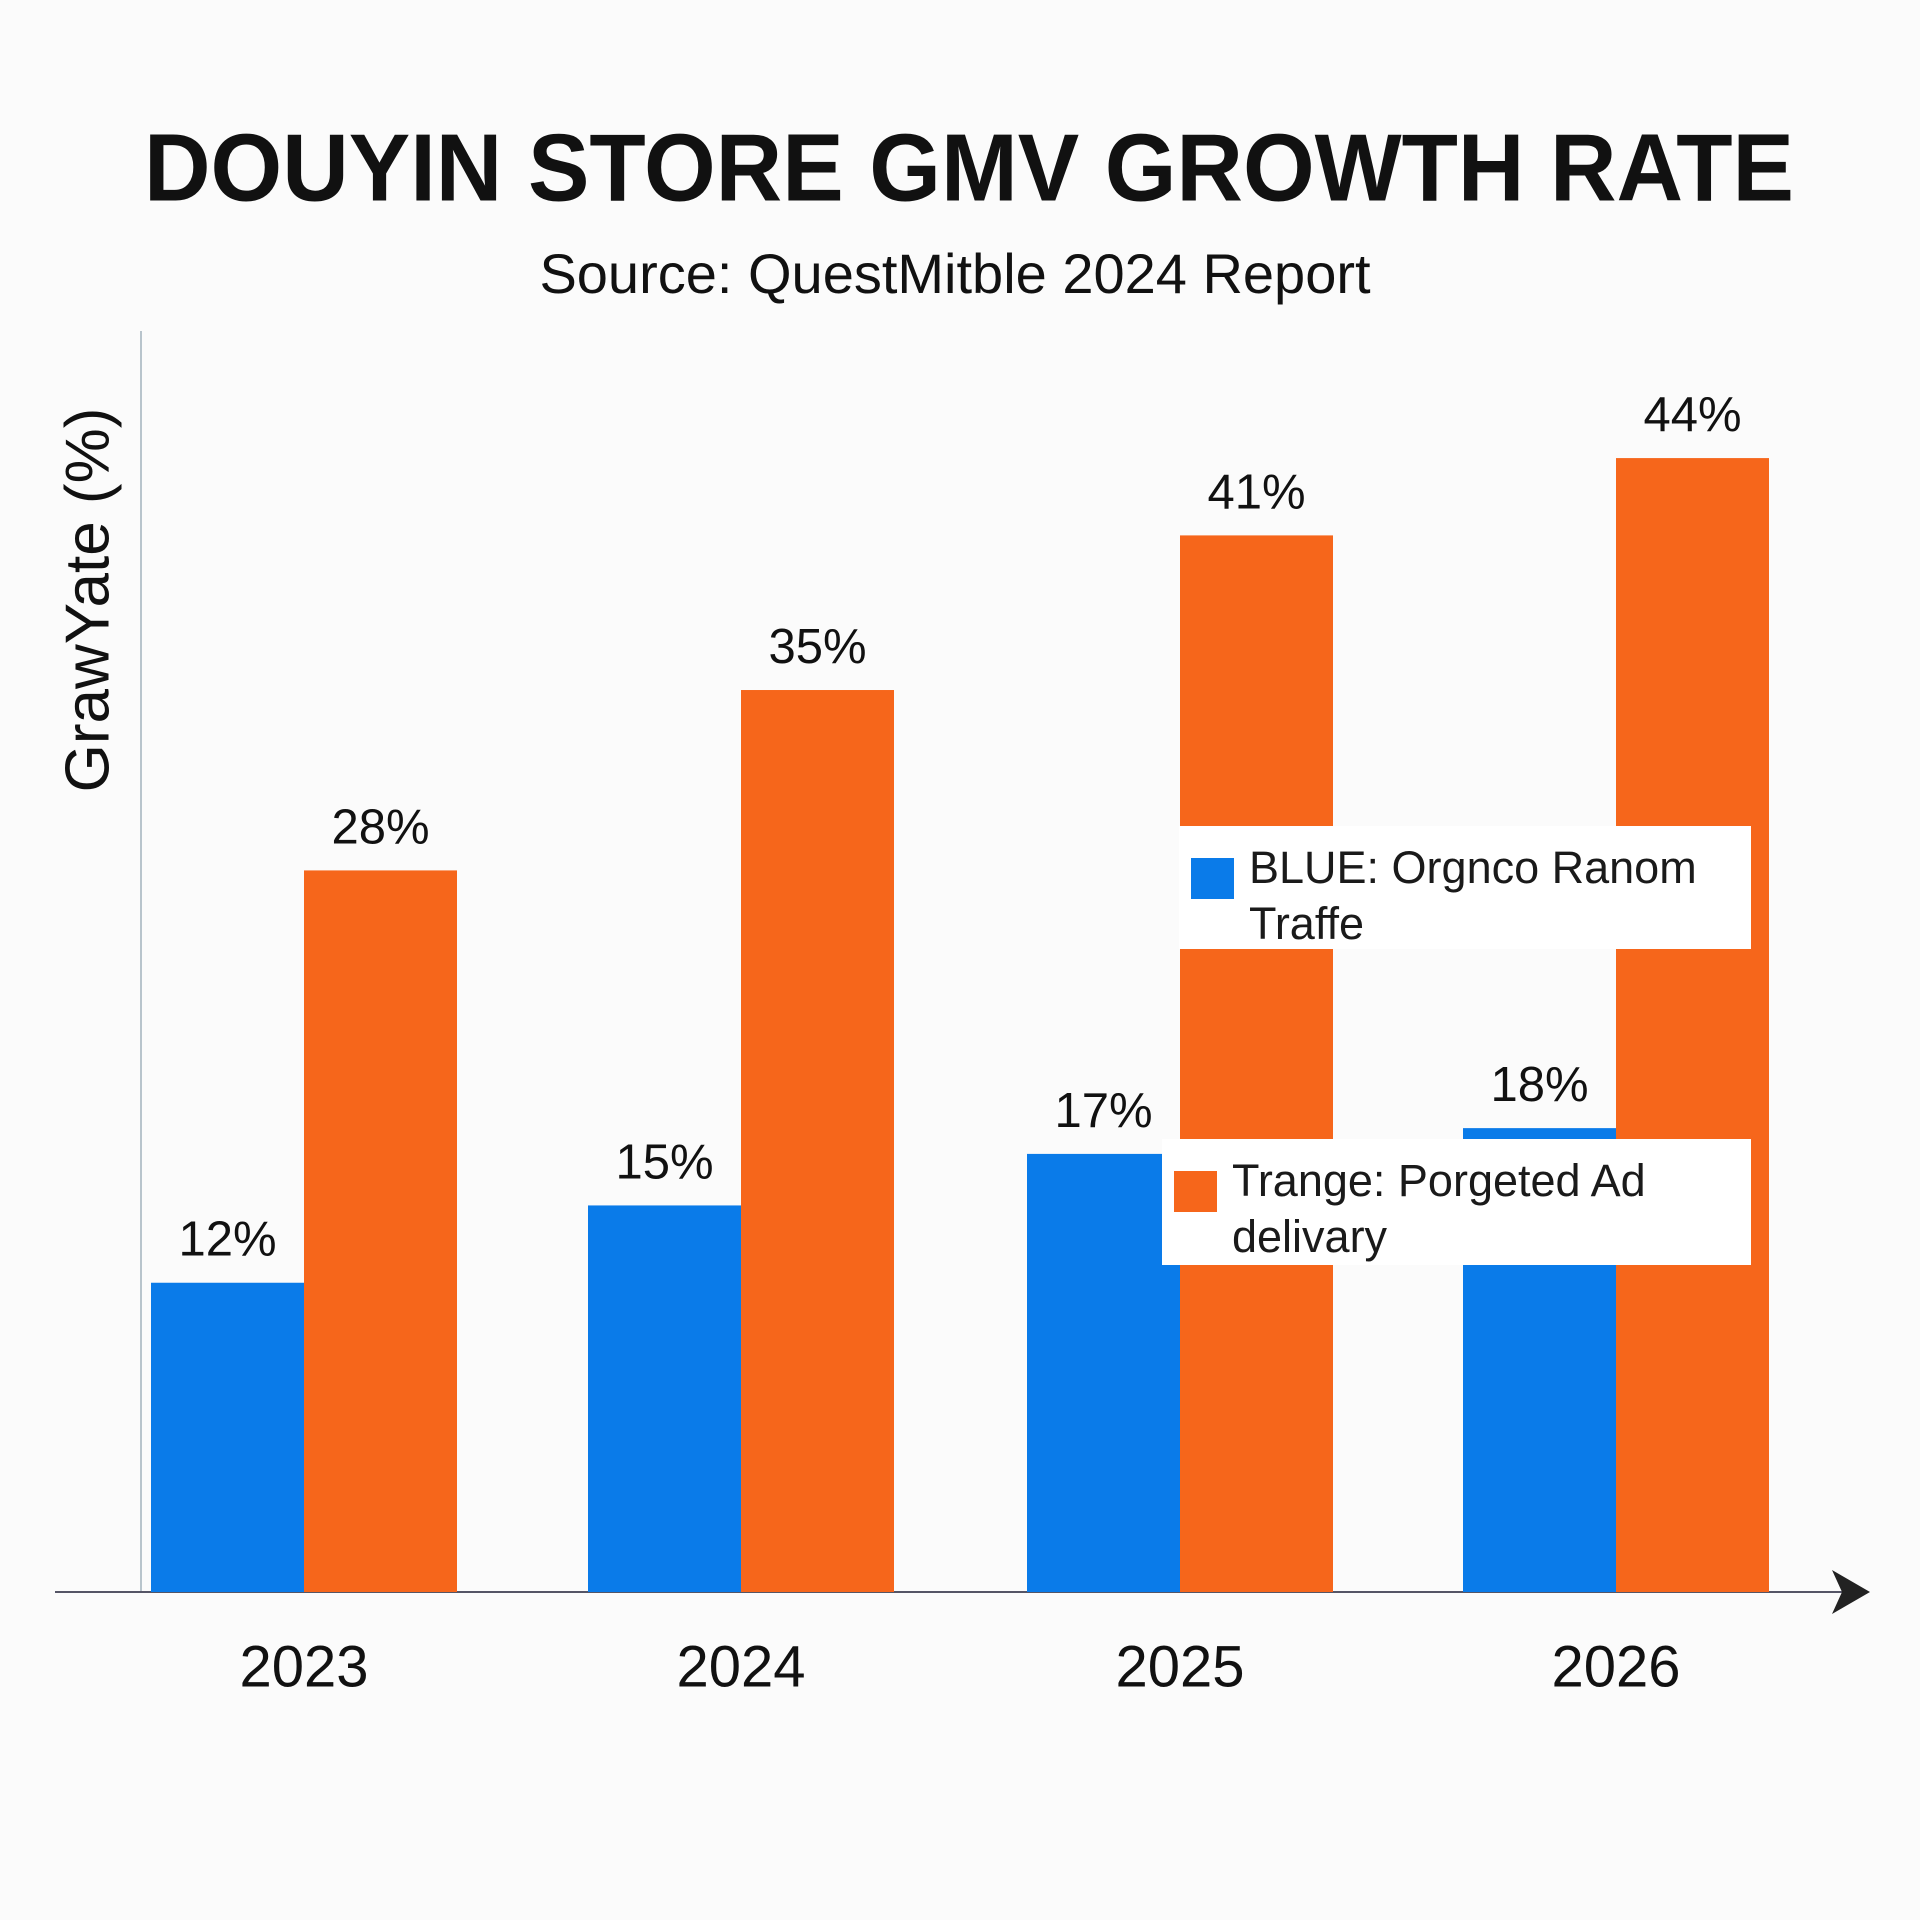 The height and width of the screenshot is (1920, 1920). I want to click on legend-item: Trange: Porgeted Ad delivary, so click(1456, 1202).